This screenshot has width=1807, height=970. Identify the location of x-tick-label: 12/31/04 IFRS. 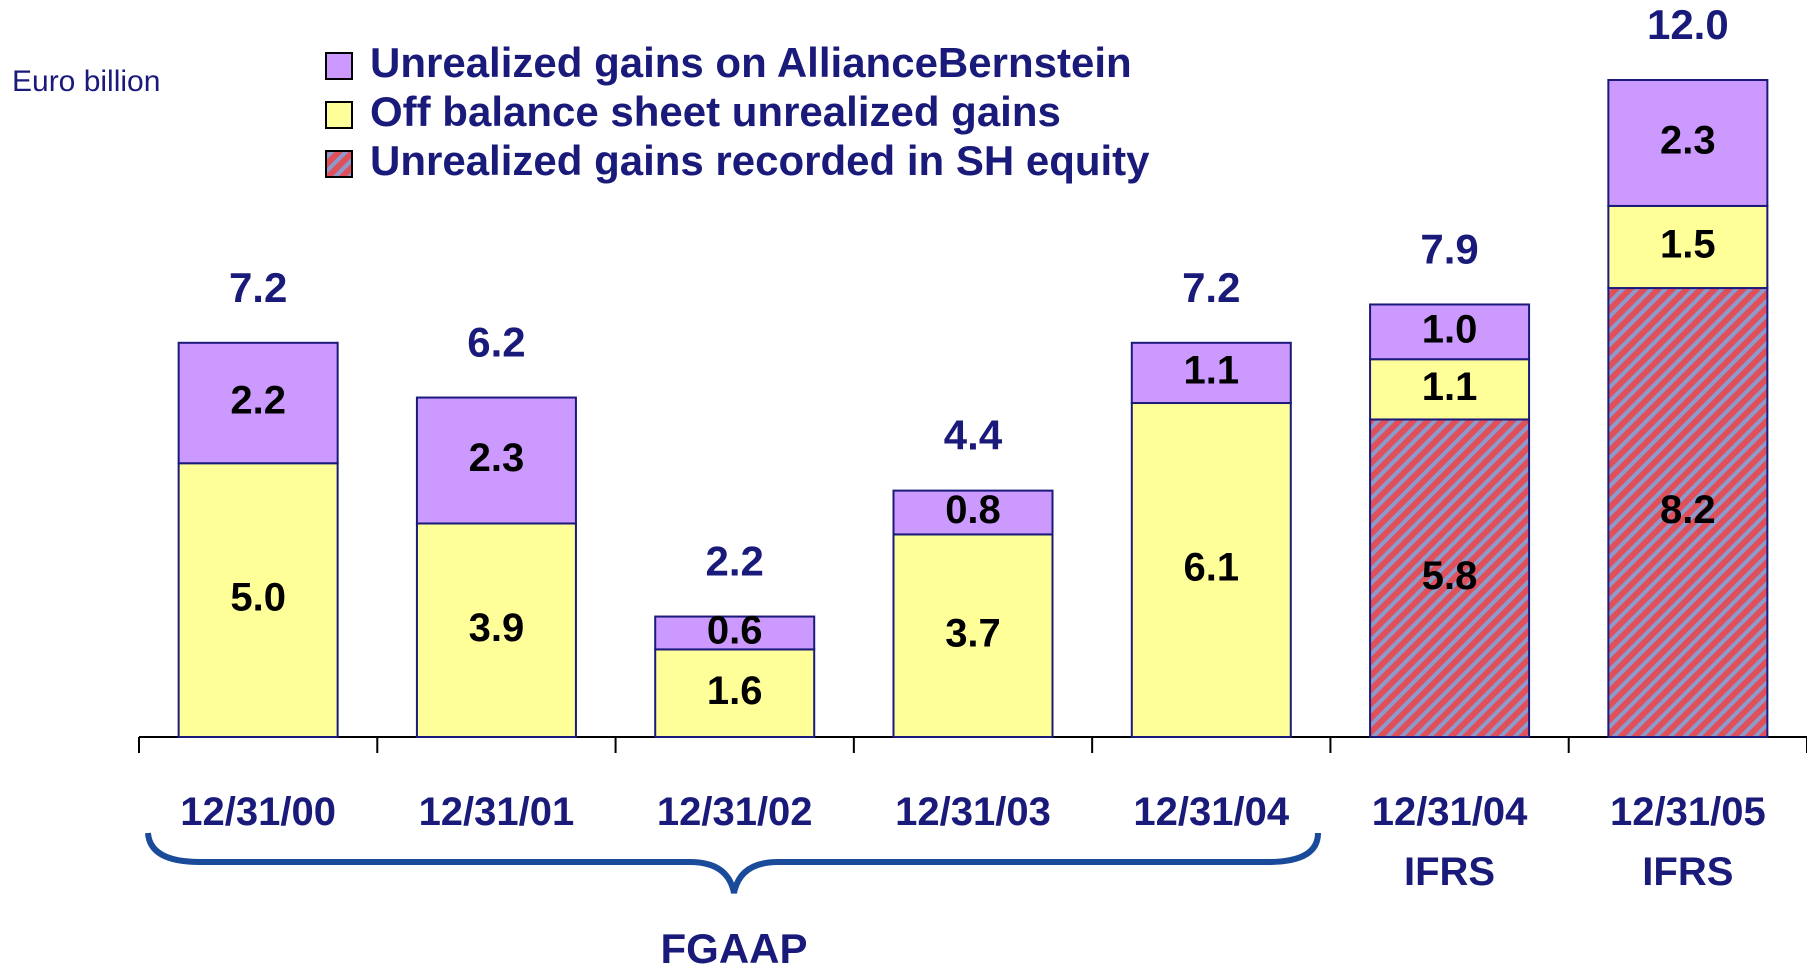
(1449, 842).